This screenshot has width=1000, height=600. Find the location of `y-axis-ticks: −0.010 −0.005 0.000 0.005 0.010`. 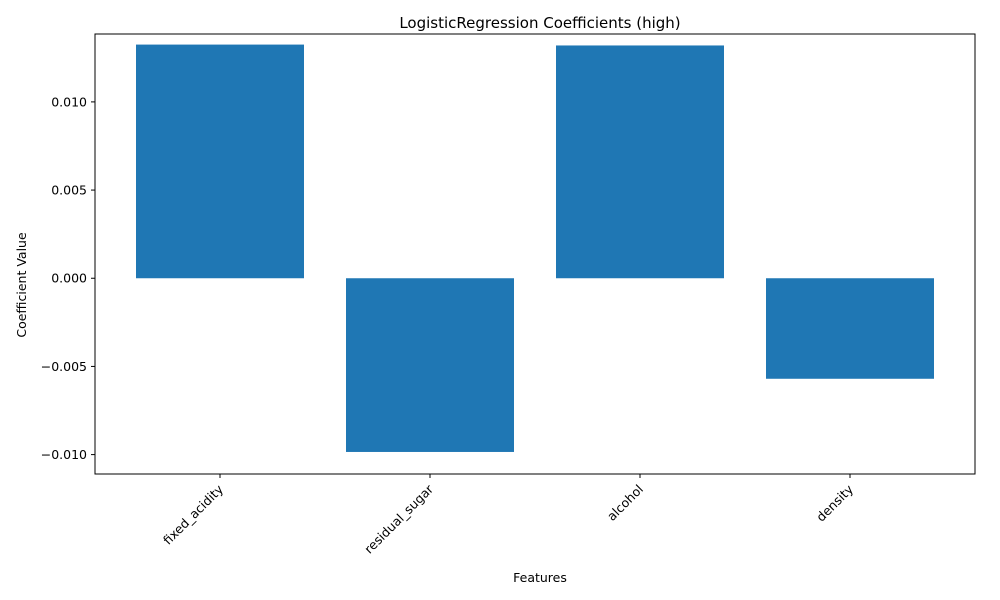

y-axis-ticks: −0.010 −0.005 0.000 0.005 0.010 is located at coordinates (68, 278).